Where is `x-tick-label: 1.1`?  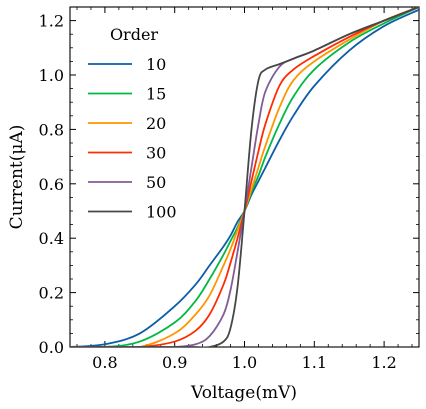 x-tick-label: 1.1 is located at coordinates (314, 362).